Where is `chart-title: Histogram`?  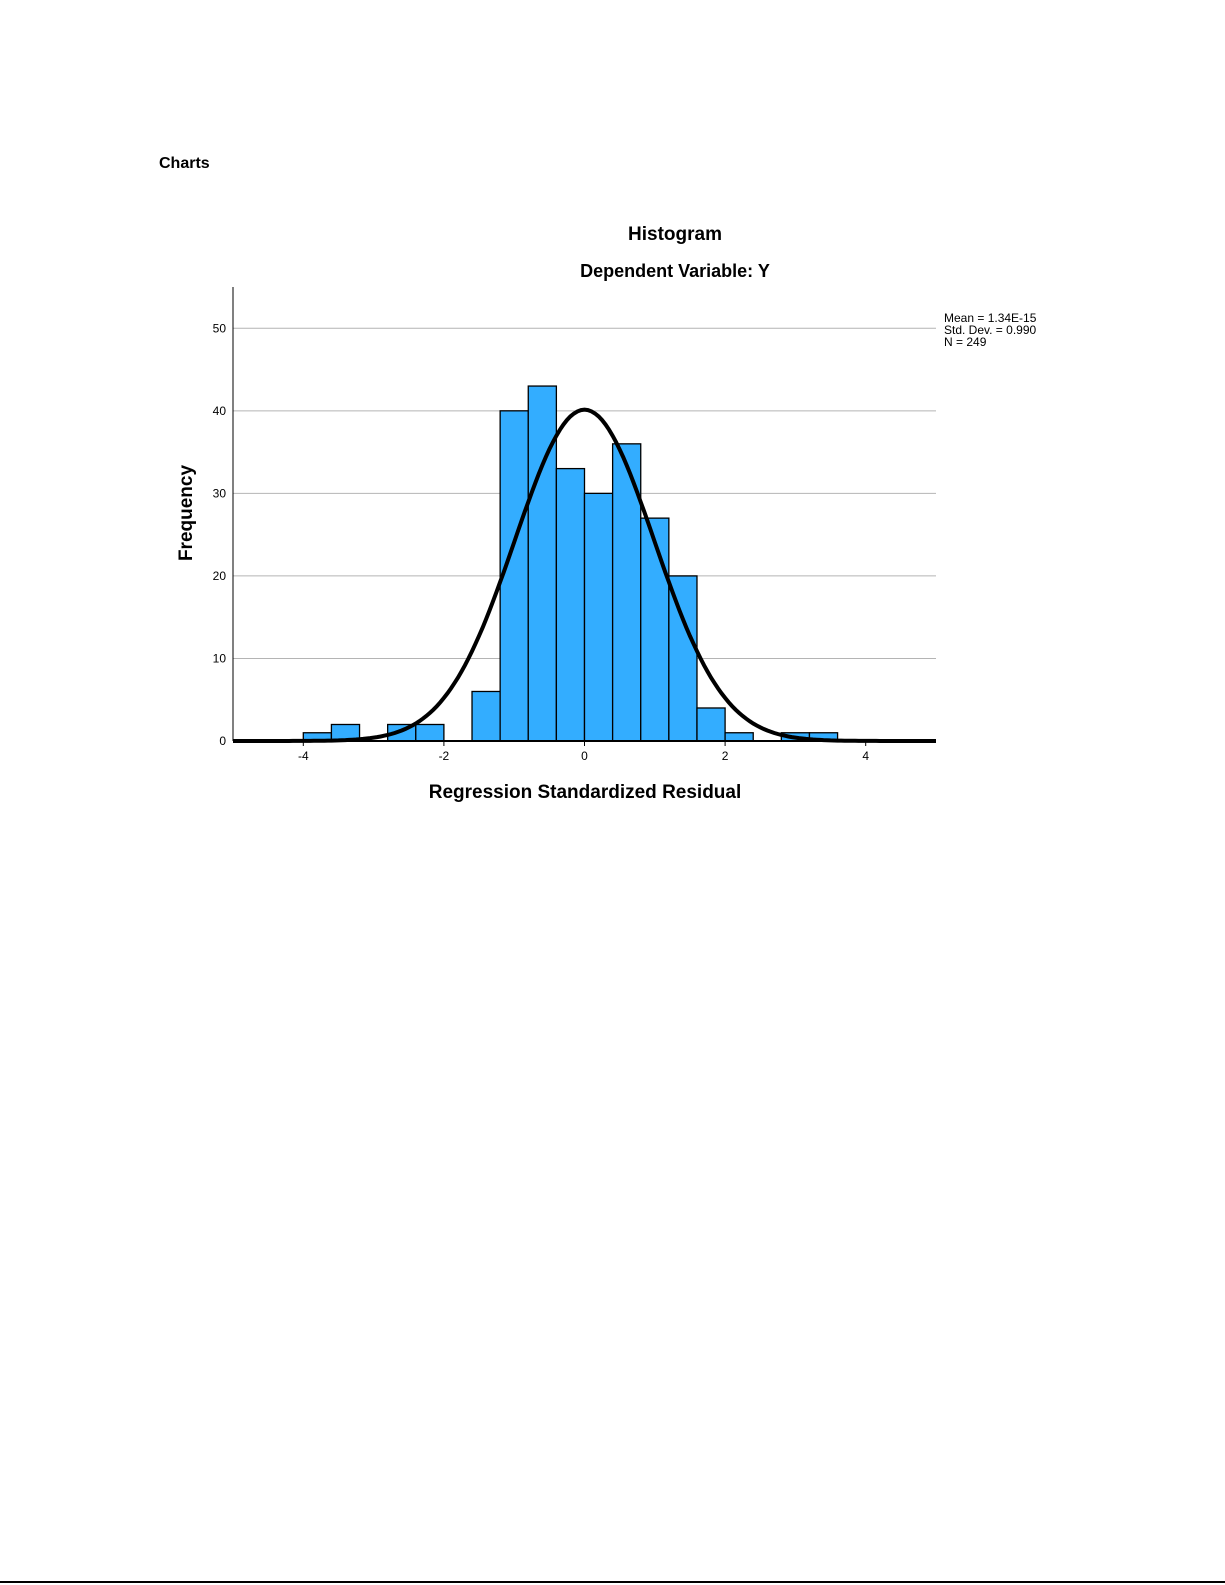 chart-title: Histogram is located at coordinates (675, 234).